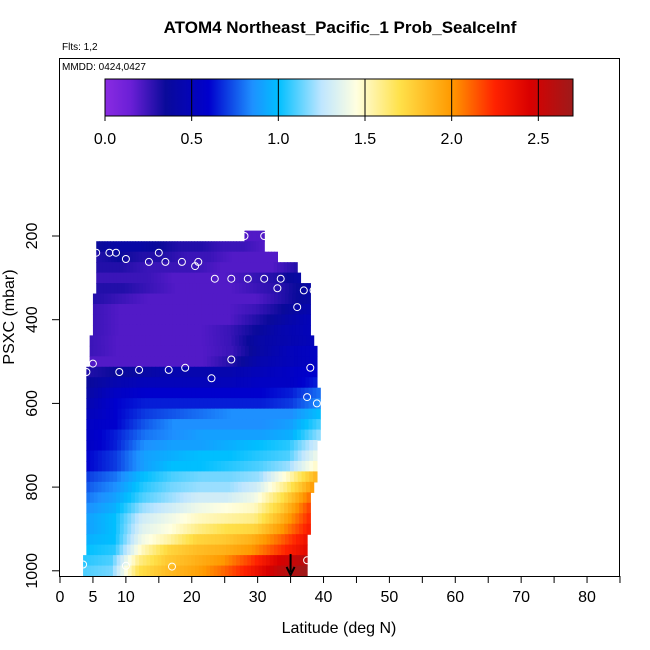 This screenshot has width=650, height=650. Describe the element at coordinates (258, 597) in the screenshot. I see `x-tick-label: 30` at that location.